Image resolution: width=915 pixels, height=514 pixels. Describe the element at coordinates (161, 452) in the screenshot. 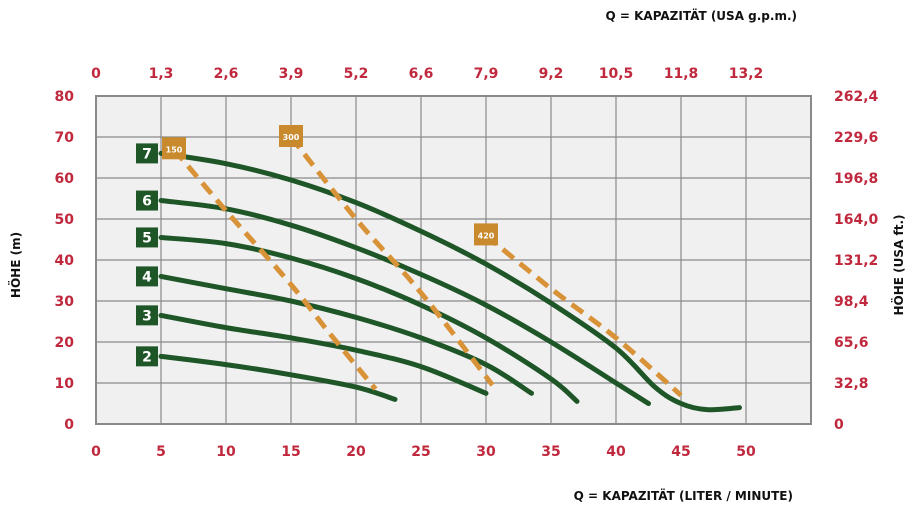

I see `x-tick-label-bottom: 5` at that location.